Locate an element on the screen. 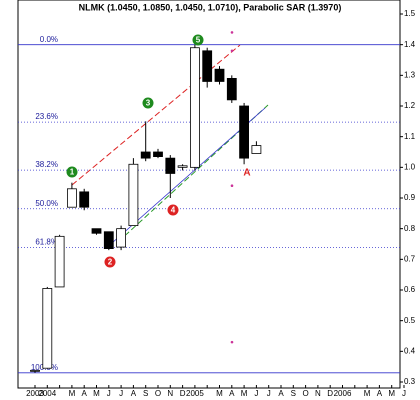 This screenshot has width=420, height=400. annotation-label: 1 is located at coordinates (72, 172).